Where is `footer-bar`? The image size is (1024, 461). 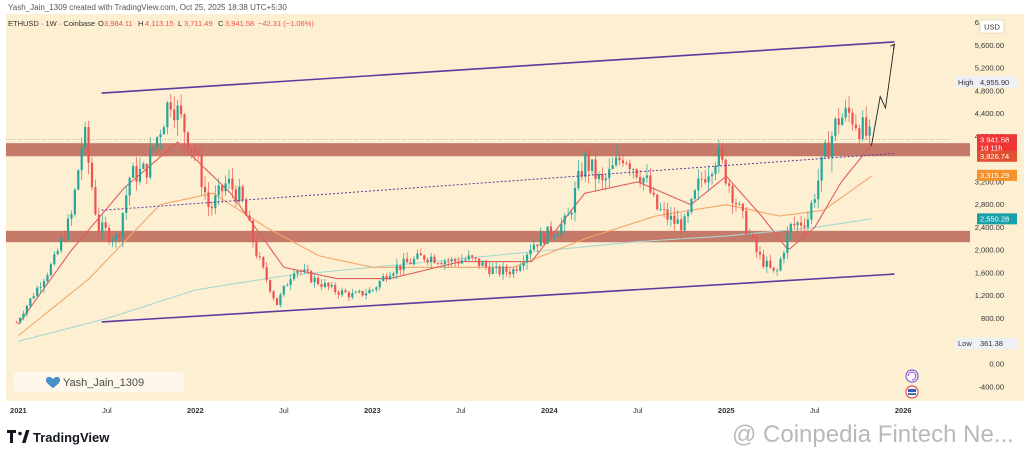 footer-bar is located at coordinates (512, 437).